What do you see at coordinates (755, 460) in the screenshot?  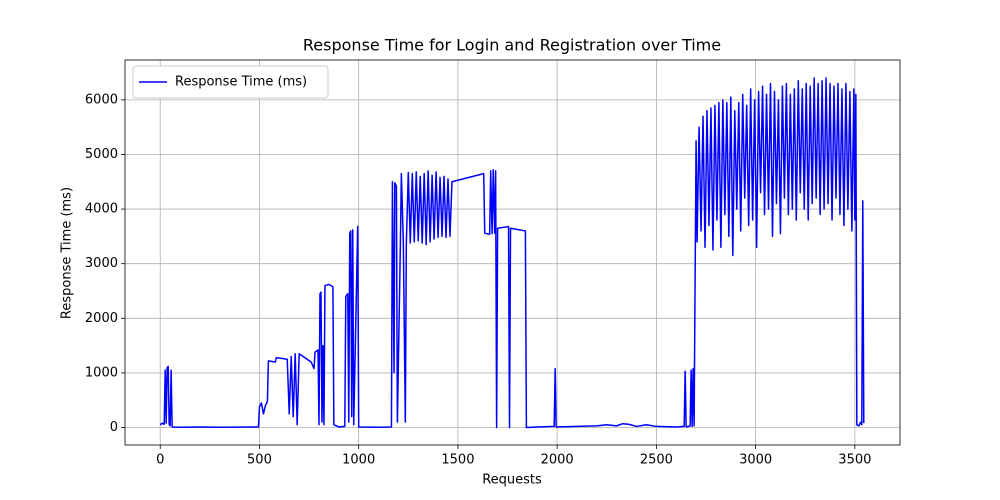 I see `x-tick-label: 3000` at bounding box center [755, 460].